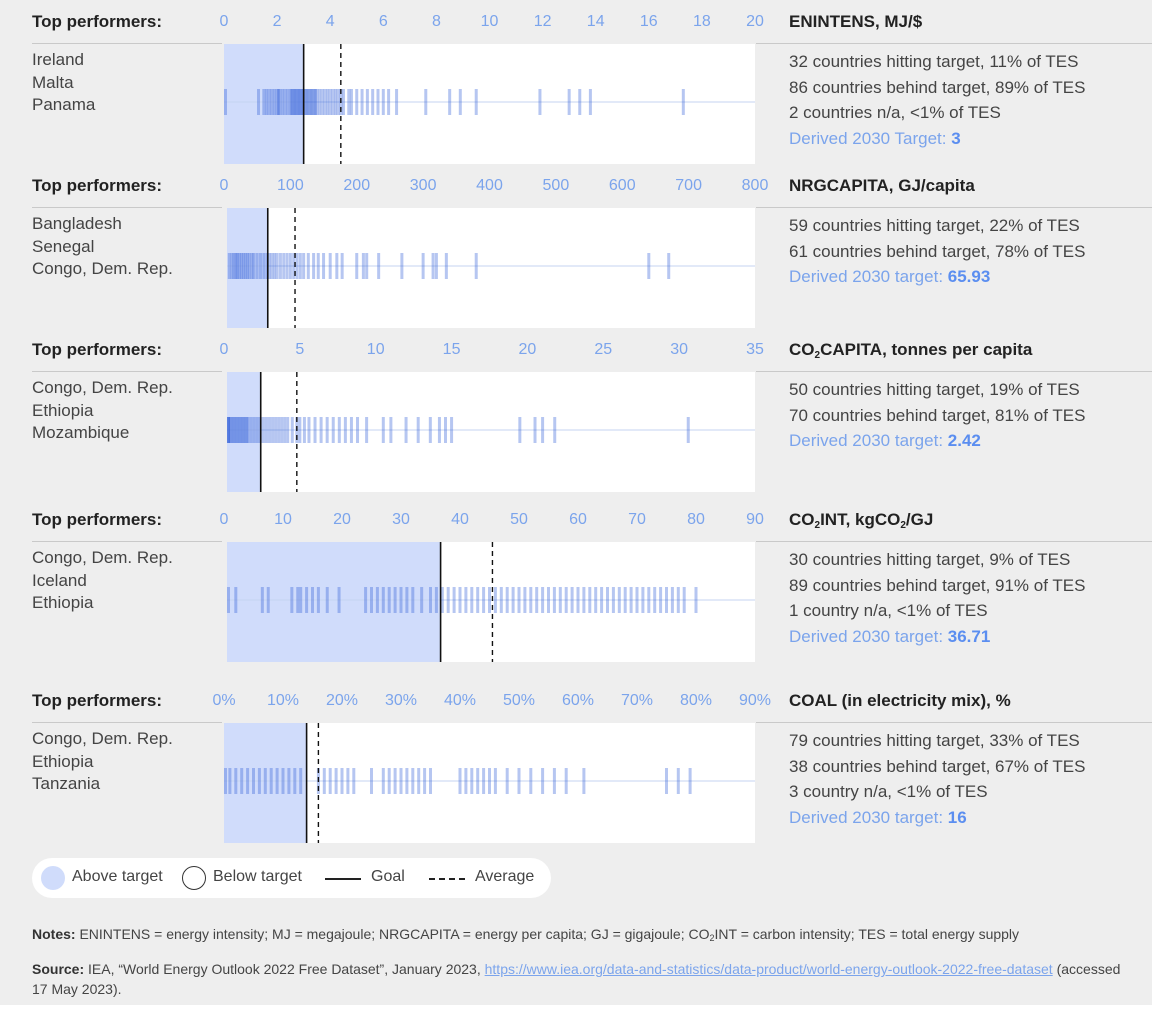 The image size is (1152, 1010). Describe the element at coordinates (334, 602) in the screenshot. I see `above-target-region` at that location.